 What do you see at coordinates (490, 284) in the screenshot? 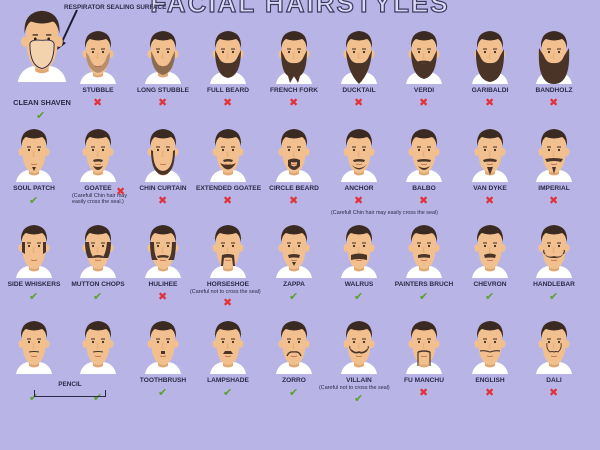
I see `style-label: CHEVRON` at bounding box center [490, 284].